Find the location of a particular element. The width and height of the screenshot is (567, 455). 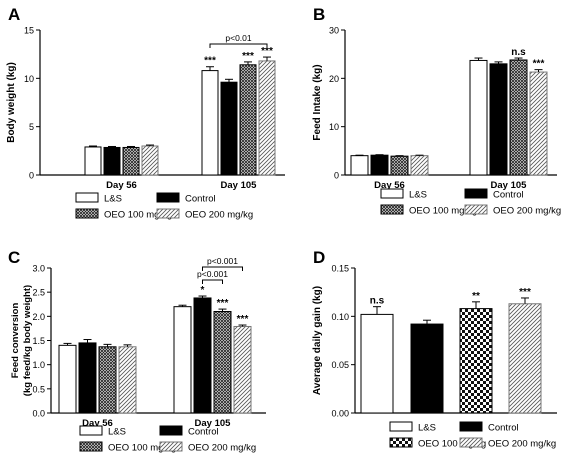

y-axis-label: Feed conversion is located at coordinates (15, 341).